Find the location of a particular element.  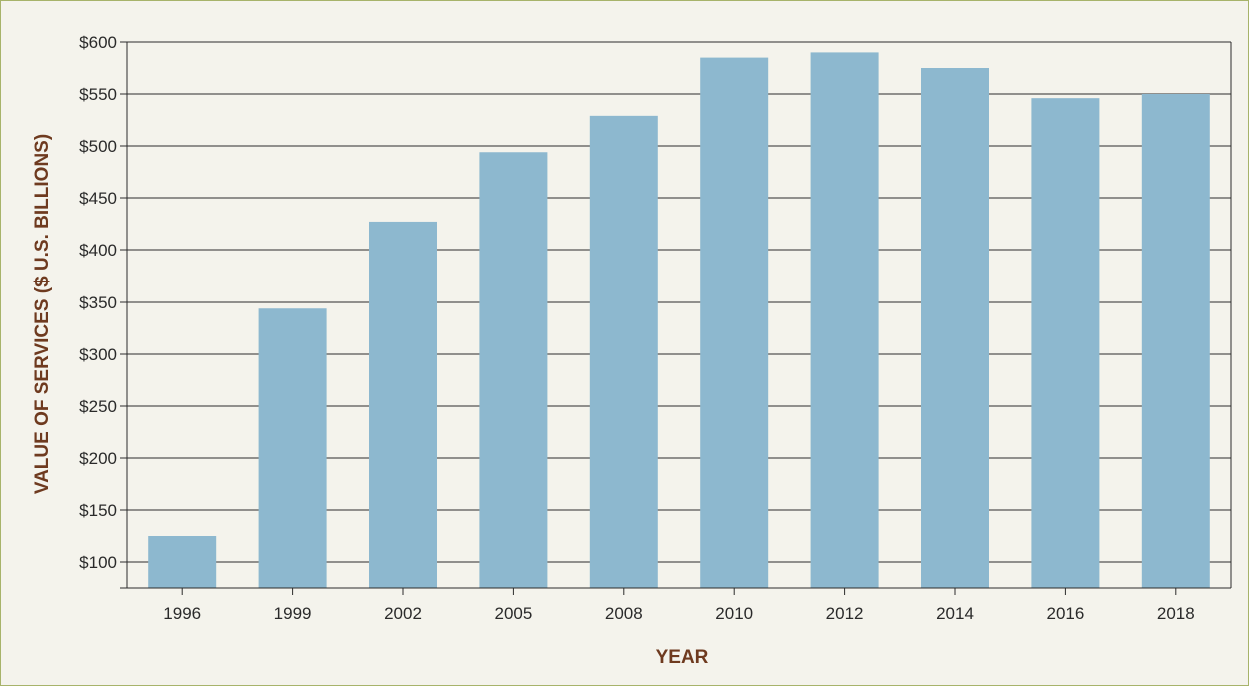

x-tick-label-2005: 2005 is located at coordinates (513, 613).